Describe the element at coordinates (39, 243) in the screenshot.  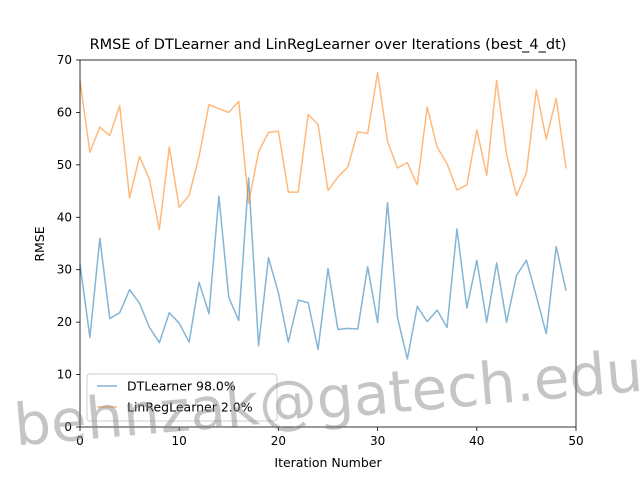
I see `y-axis-label: RMSE` at that location.